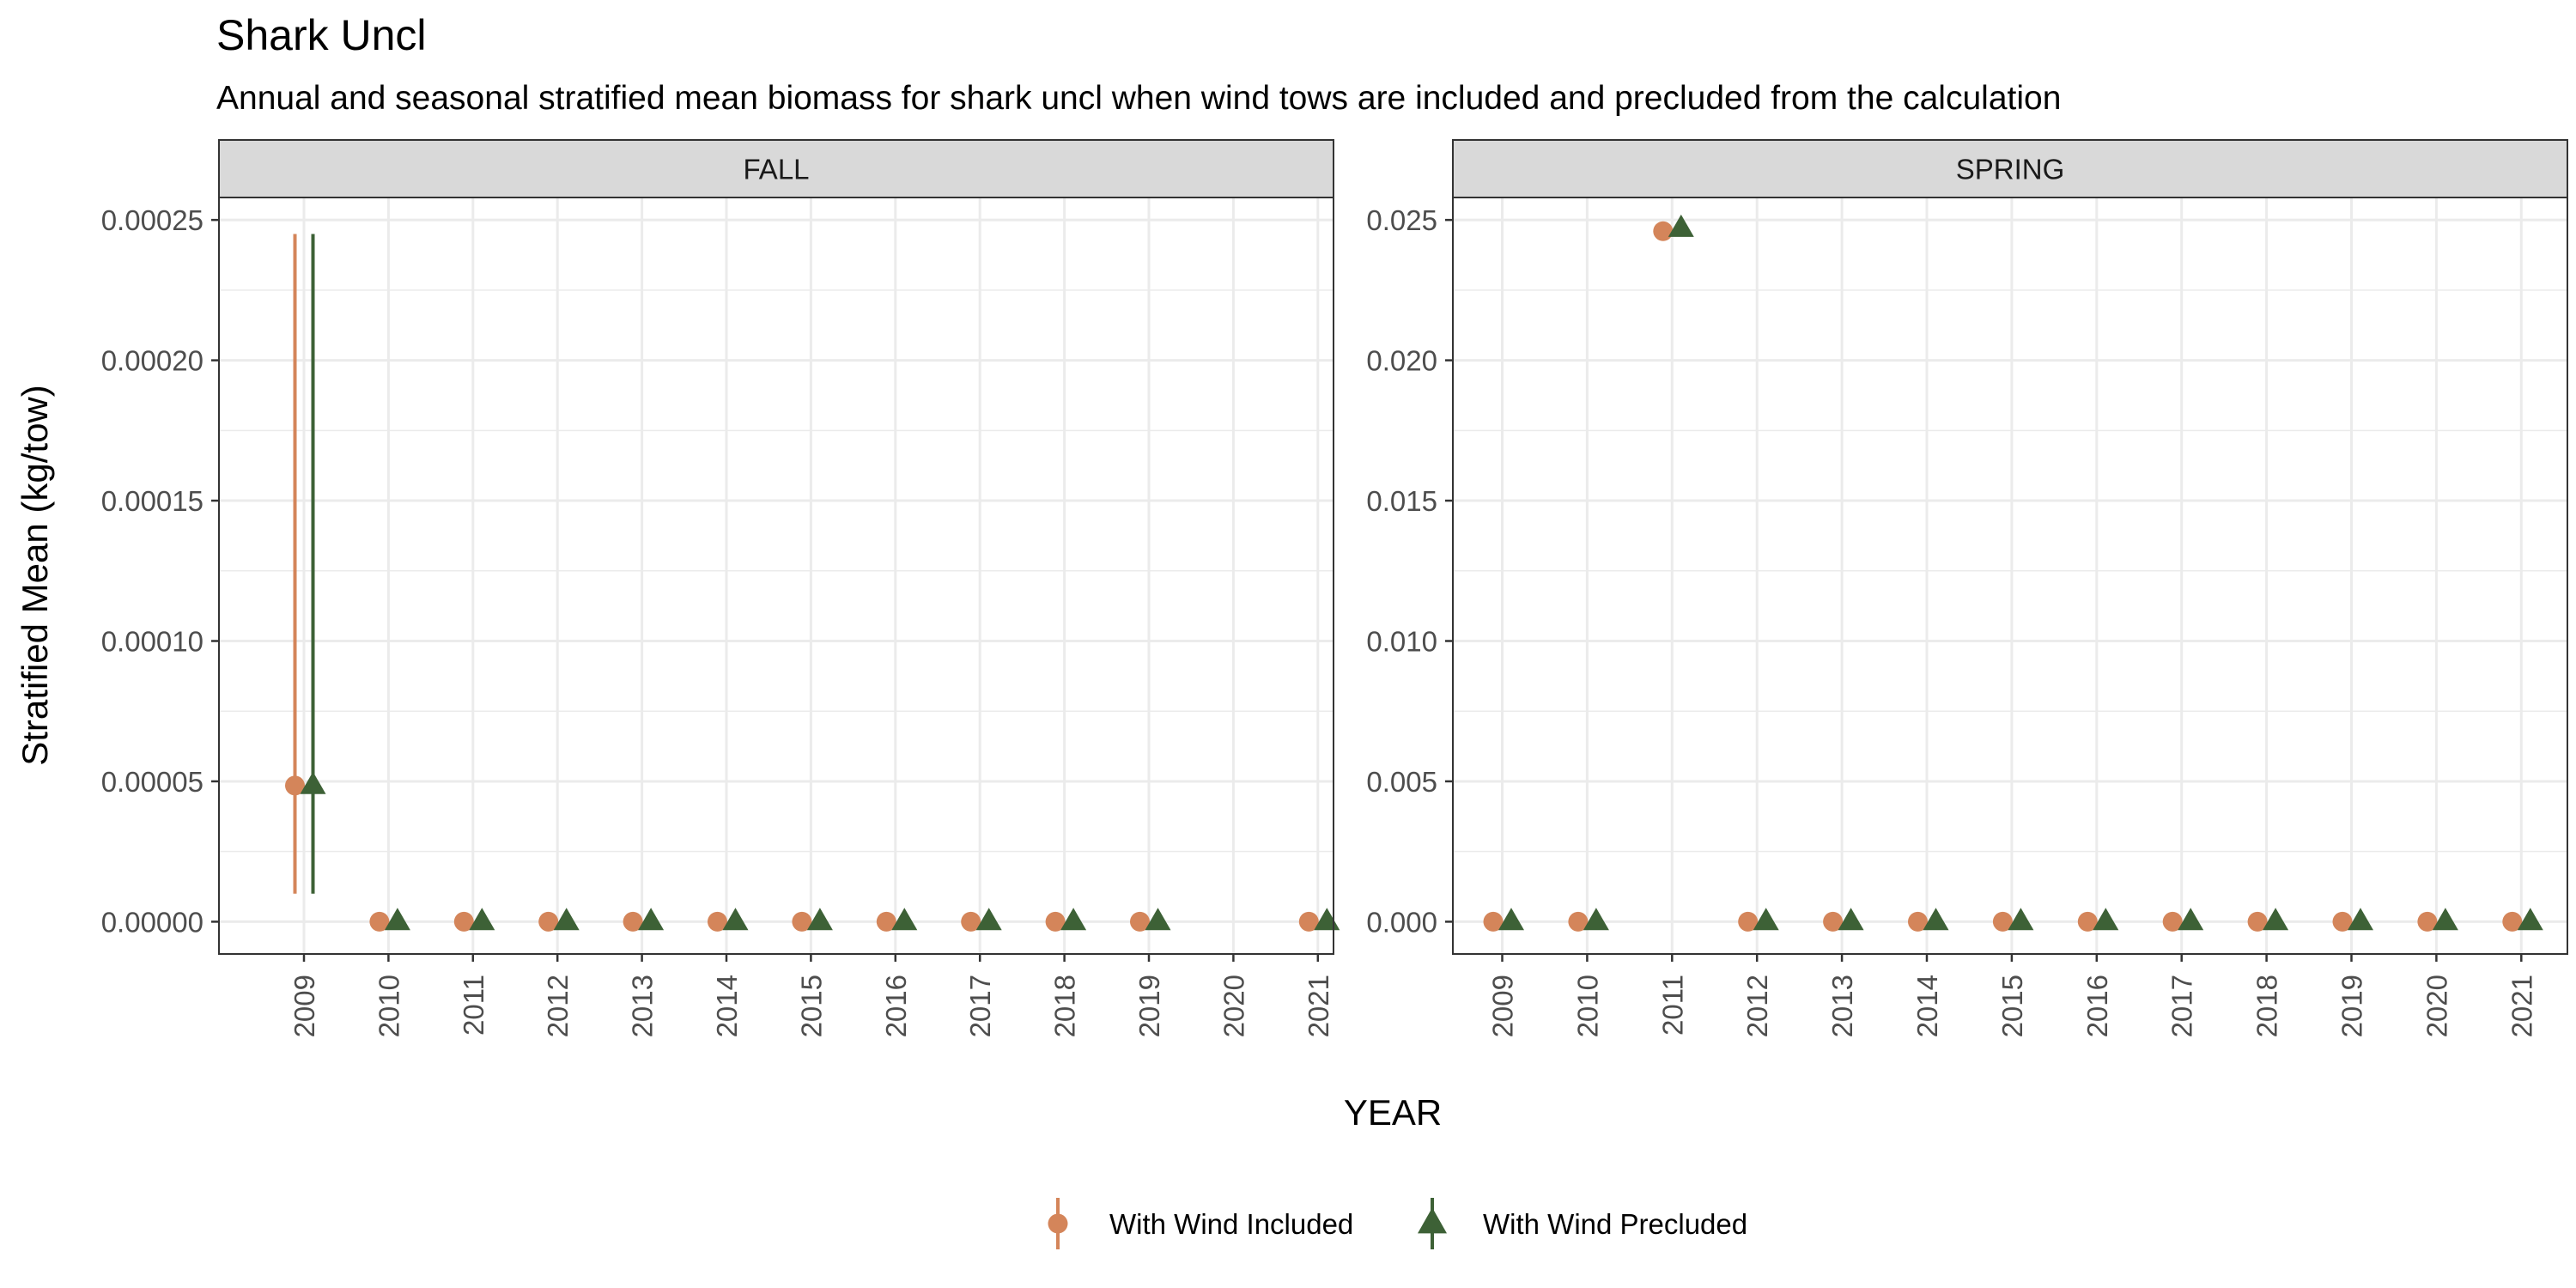 The height and width of the screenshot is (1288, 2576). I want to click on facet-strip-label: SPRING, so click(2011, 170).